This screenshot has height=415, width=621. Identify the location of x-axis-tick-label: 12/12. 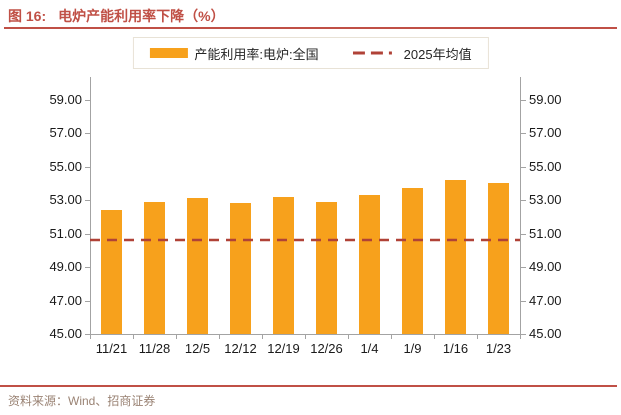
(240, 348).